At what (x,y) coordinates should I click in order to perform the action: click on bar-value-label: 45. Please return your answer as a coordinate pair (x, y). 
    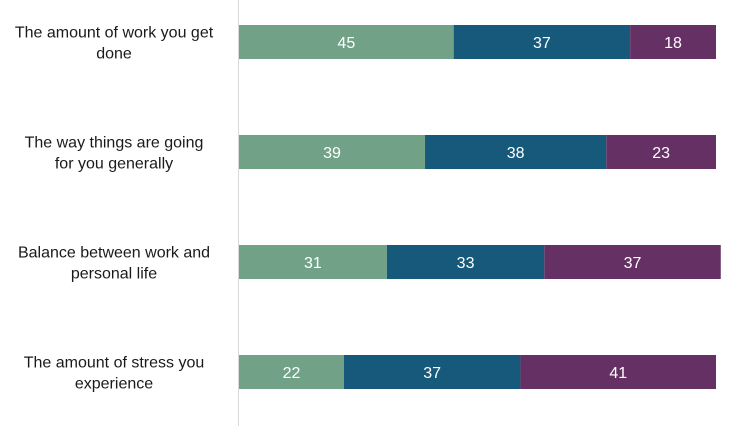
    Looking at the image, I should click on (346, 43).